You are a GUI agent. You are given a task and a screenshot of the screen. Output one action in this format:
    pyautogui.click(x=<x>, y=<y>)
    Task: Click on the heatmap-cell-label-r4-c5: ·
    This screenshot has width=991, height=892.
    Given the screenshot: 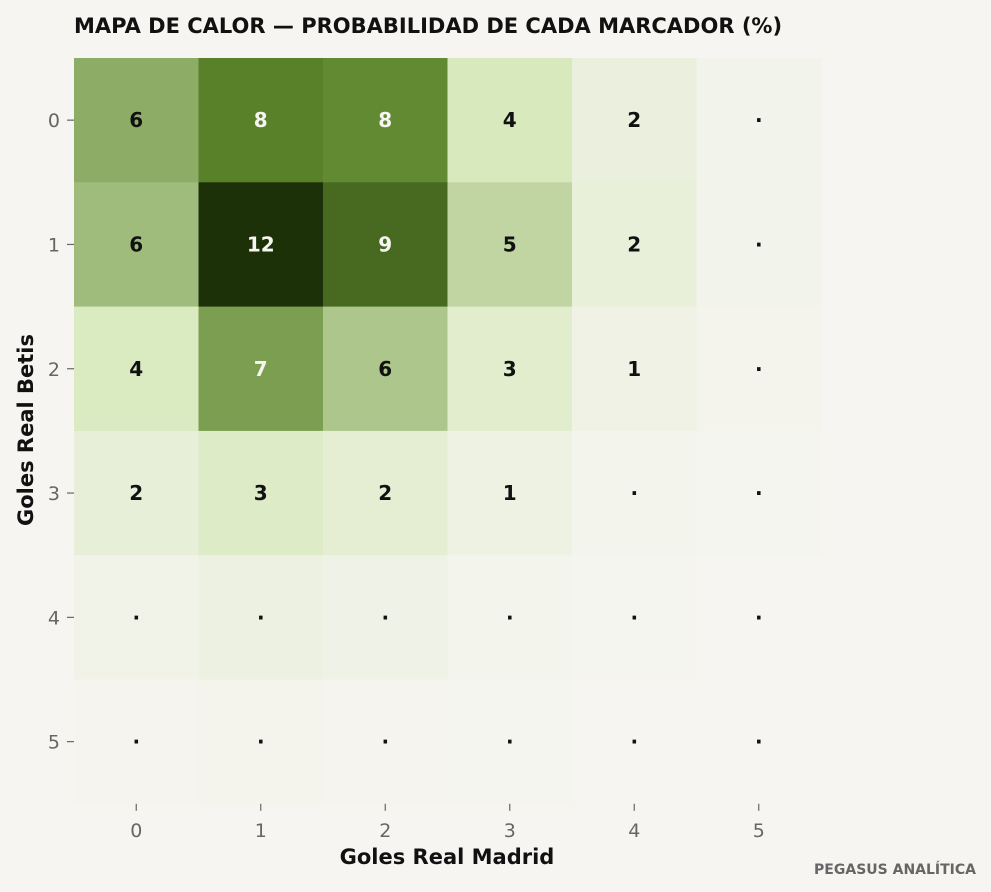 What is the action you would take?
    pyautogui.click(x=759, y=617)
    